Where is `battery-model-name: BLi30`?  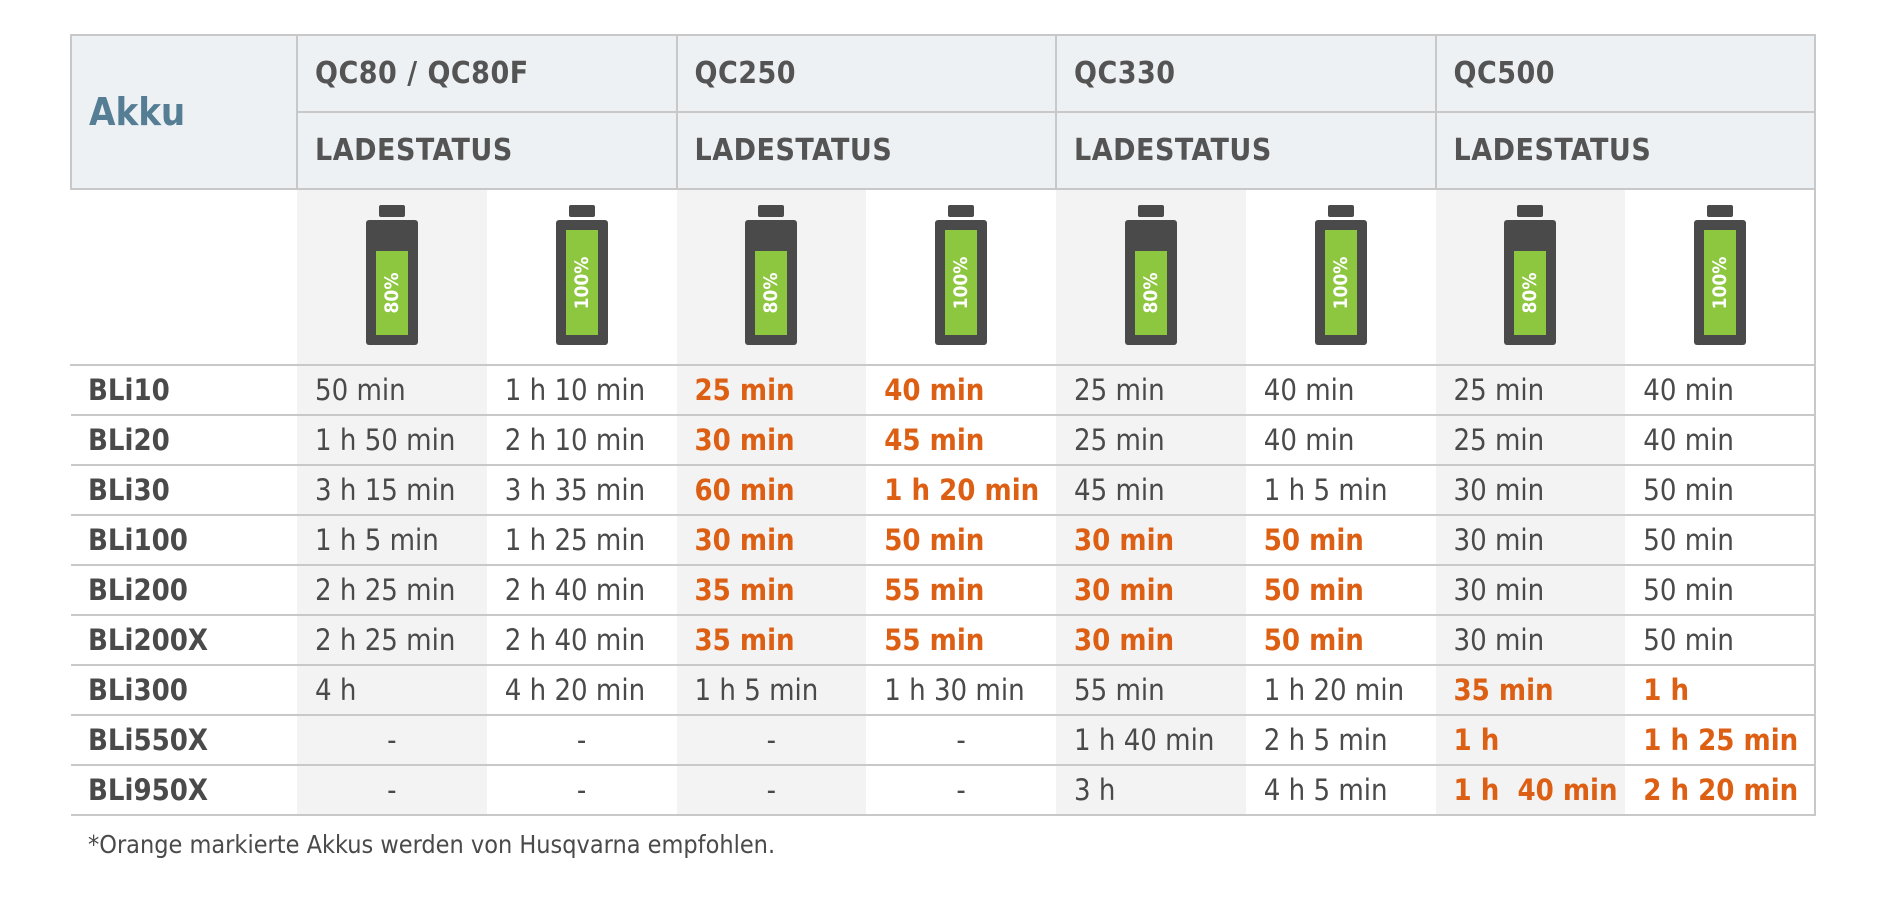
battery-model-name: BLi30 is located at coordinates (184, 490).